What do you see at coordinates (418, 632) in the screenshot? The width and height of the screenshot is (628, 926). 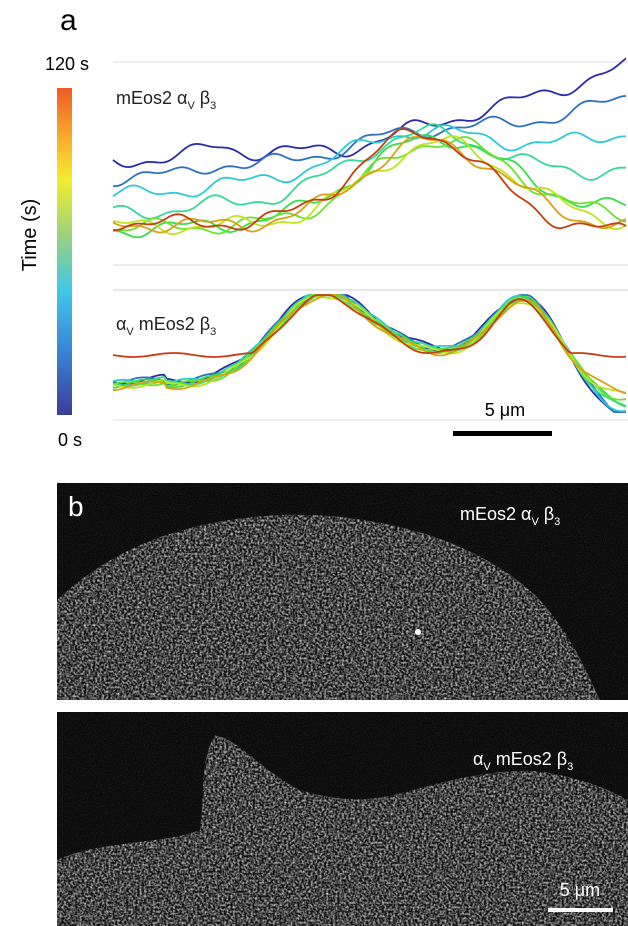 I see `bright-spot` at bounding box center [418, 632].